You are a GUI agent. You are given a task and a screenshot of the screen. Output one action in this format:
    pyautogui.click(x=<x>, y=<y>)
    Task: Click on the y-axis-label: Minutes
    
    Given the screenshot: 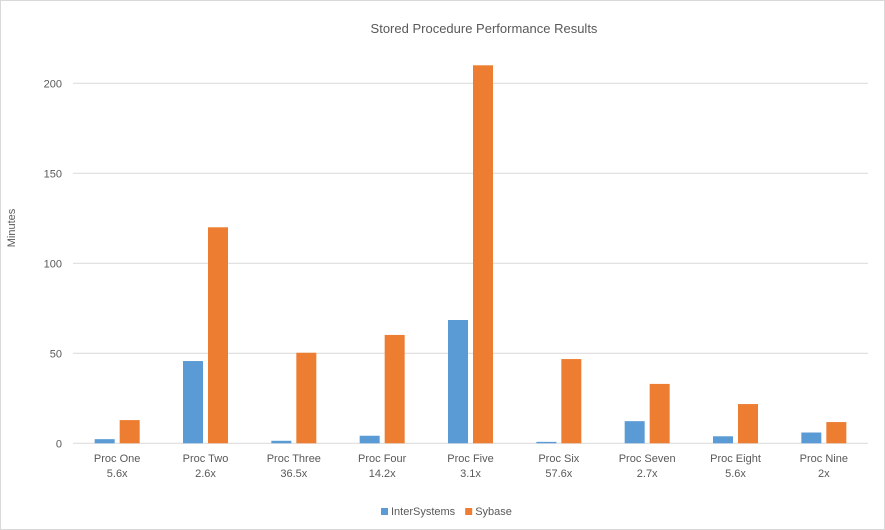 What is the action you would take?
    pyautogui.click(x=12, y=227)
    